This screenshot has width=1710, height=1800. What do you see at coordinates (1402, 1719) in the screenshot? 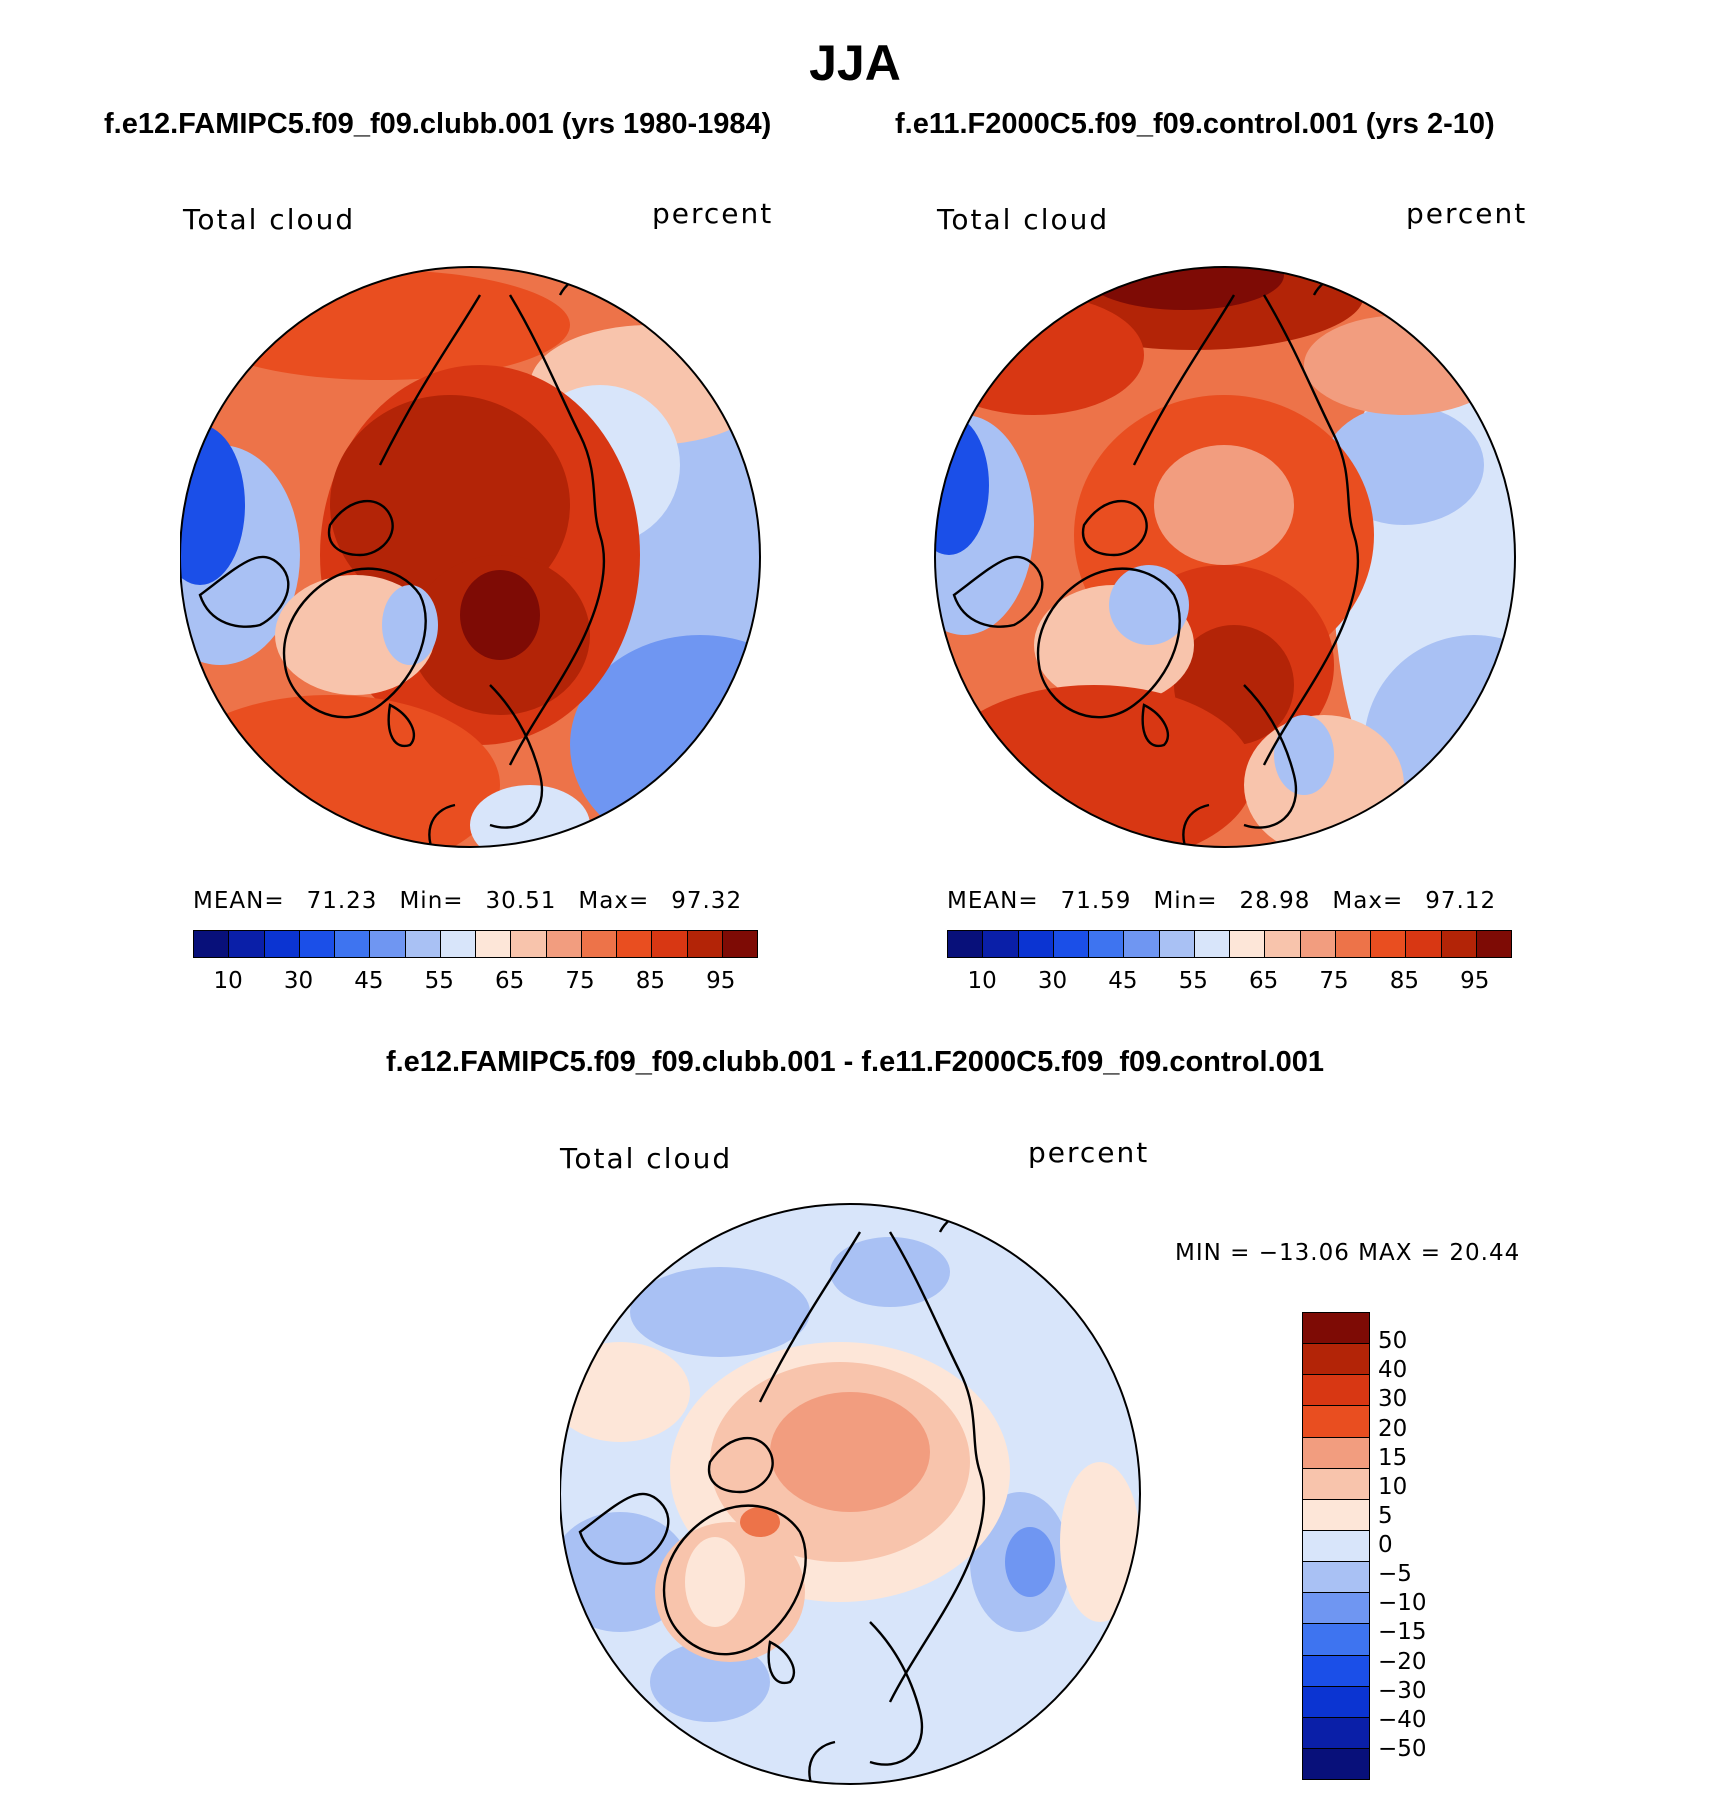
I see `diff-colorbar-tick: −40` at bounding box center [1402, 1719].